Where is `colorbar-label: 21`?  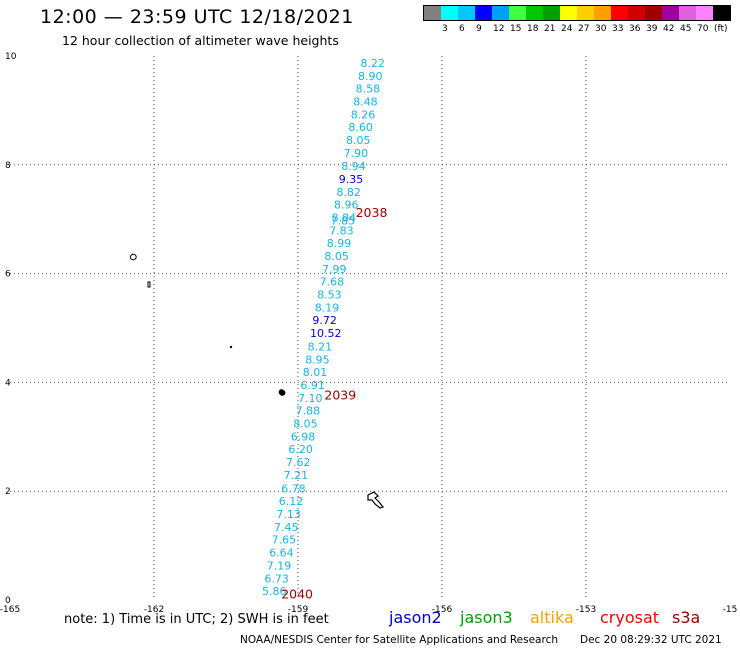
colorbar-label: 21 is located at coordinates (550, 29).